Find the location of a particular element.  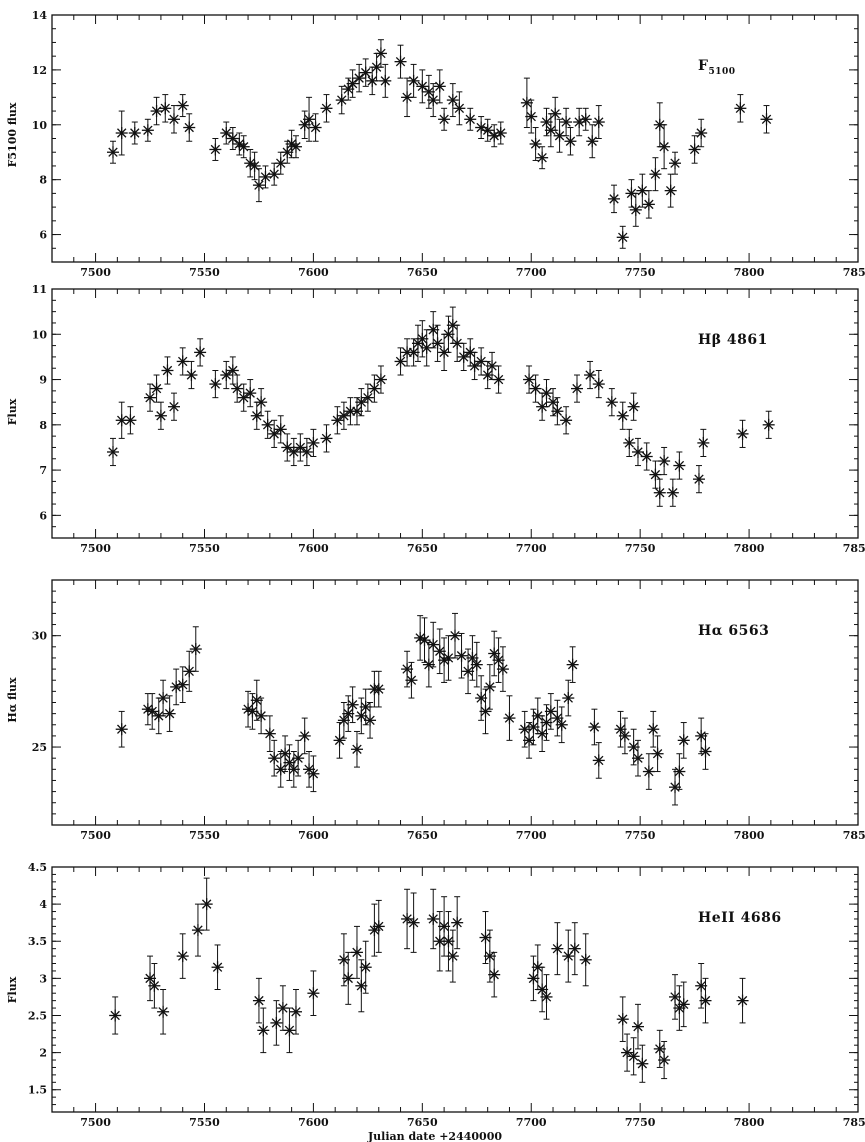

y-tick-label: 11 is located at coordinates (39, 289).